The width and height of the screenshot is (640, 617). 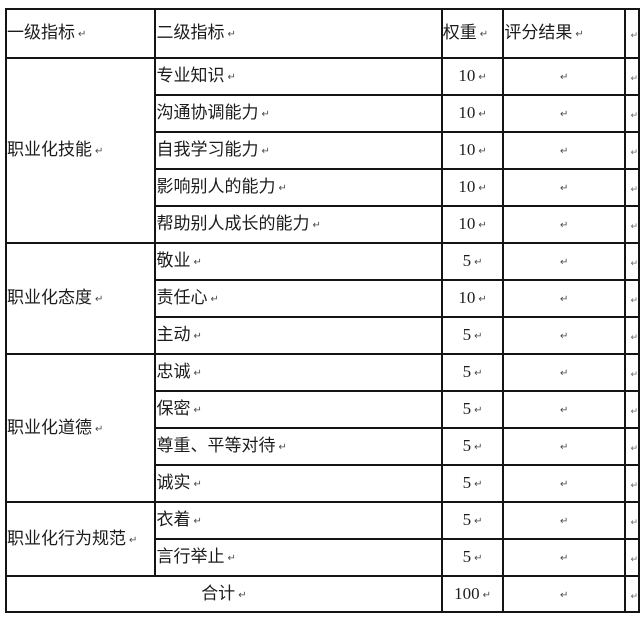 What do you see at coordinates (323, 409) in the screenshot?
I see `table-row: 保密 ↵ 5 ↵ ↵ ↵` at bounding box center [323, 409].